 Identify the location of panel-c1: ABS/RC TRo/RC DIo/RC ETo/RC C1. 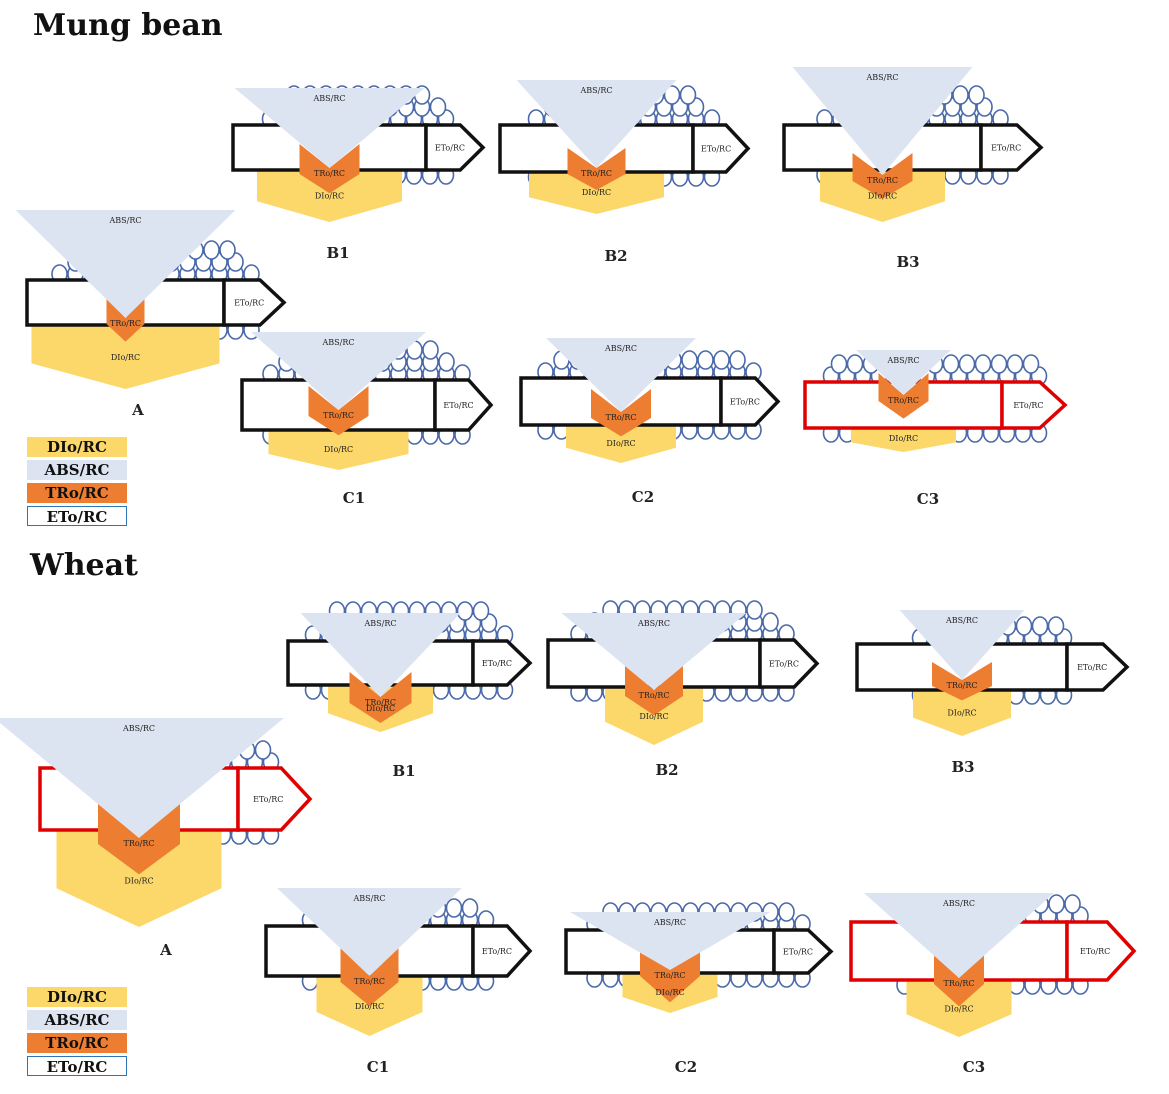
(367, 419).